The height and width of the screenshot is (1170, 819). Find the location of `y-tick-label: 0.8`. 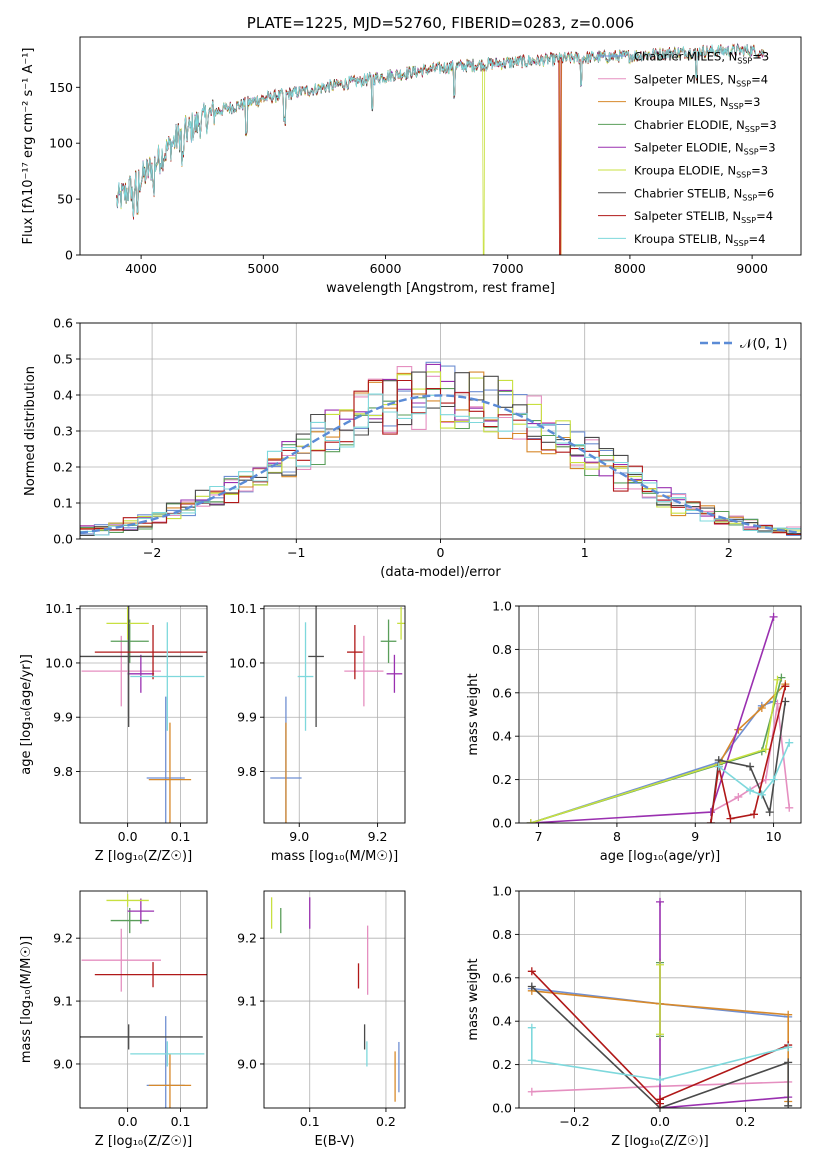

y-tick-label: 0.8 is located at coordinates (502, 934).